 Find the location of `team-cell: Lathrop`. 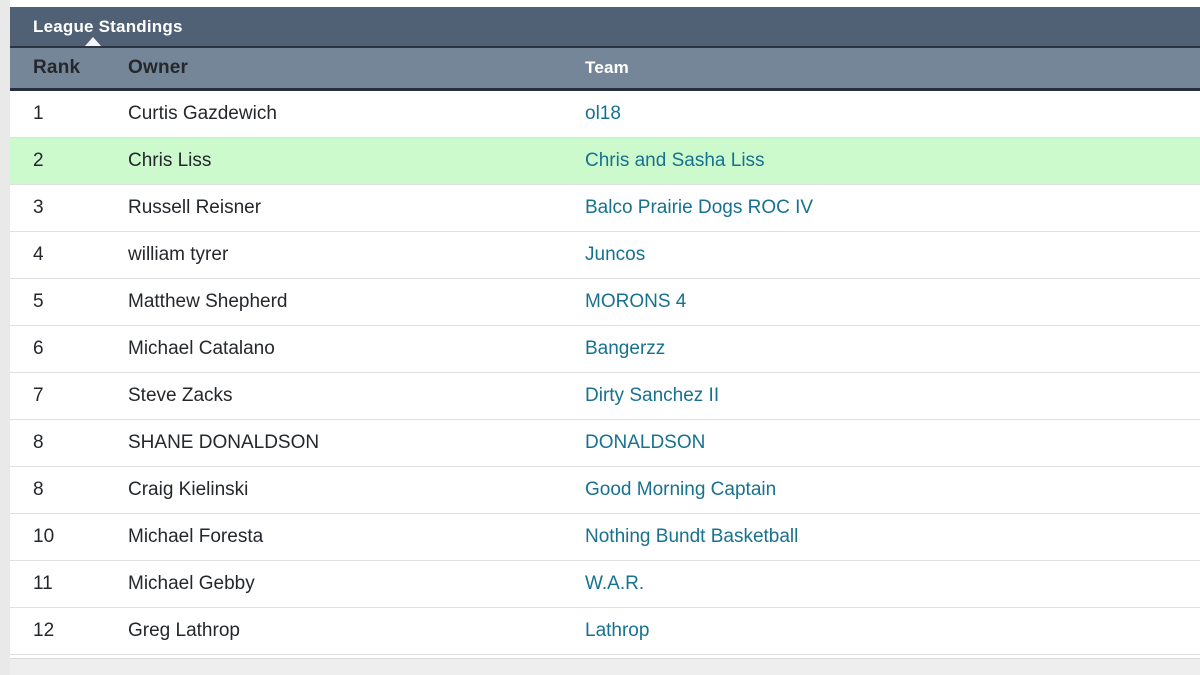

team-cell: Lathrop is located at coordinates (892, 631).